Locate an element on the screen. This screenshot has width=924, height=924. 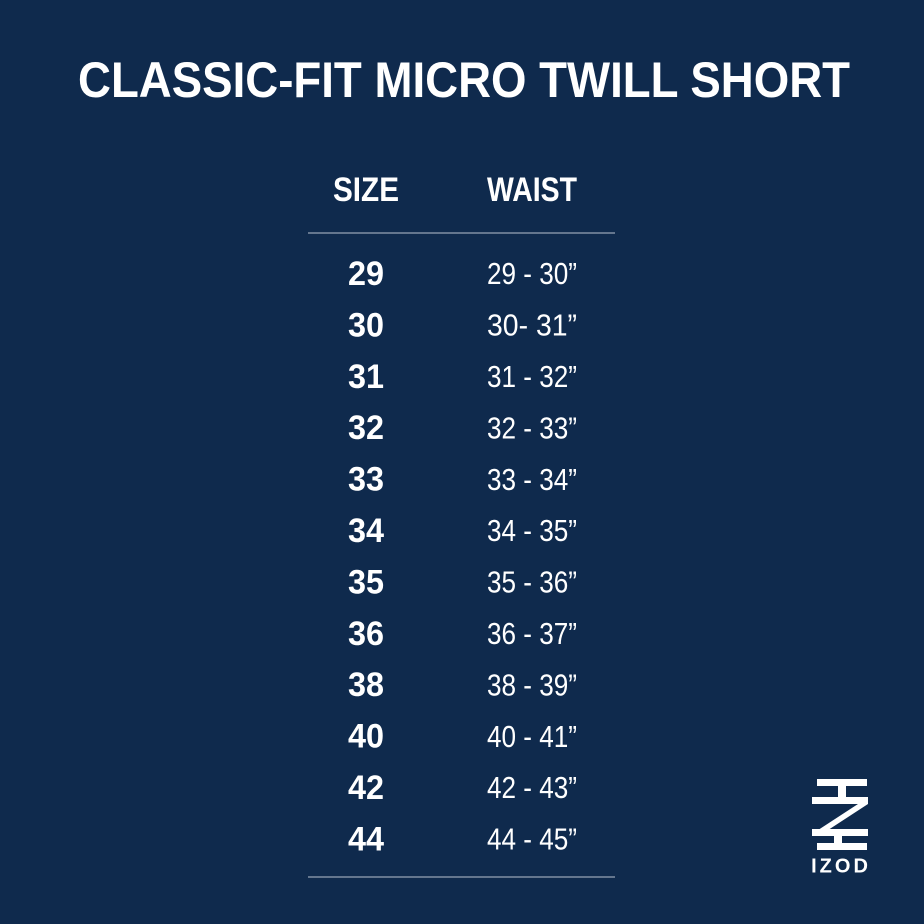
brand-logo is located at coordinates (840, 814).